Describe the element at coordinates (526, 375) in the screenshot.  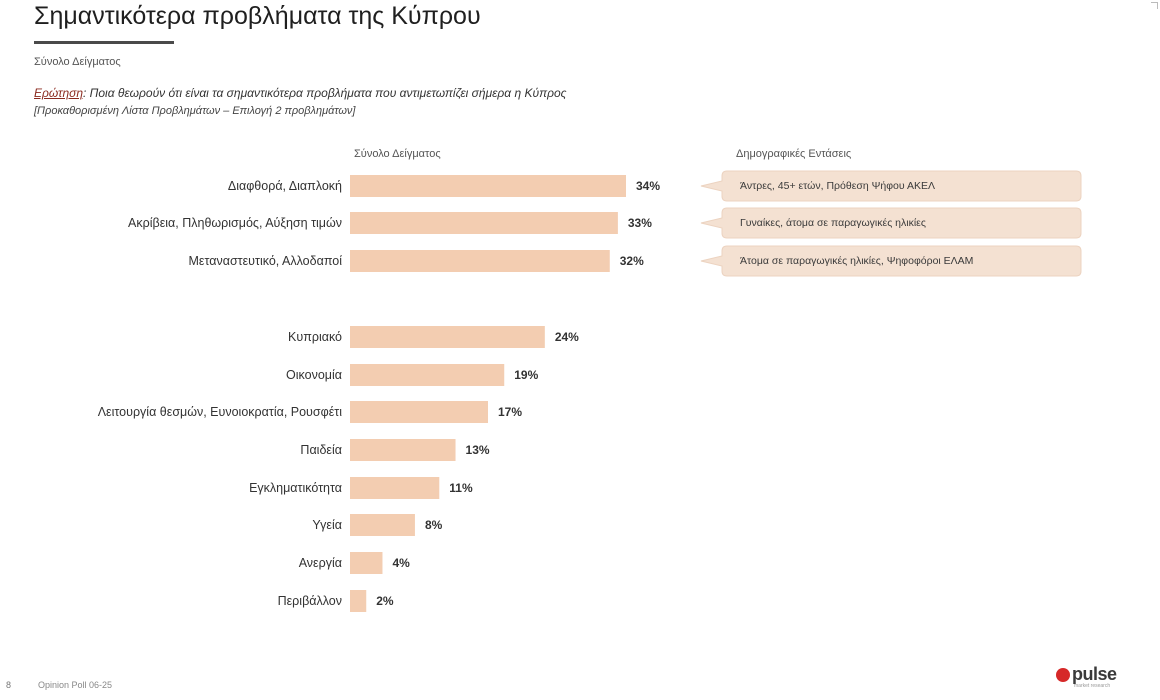
I see `value-label: 19%` at that location.